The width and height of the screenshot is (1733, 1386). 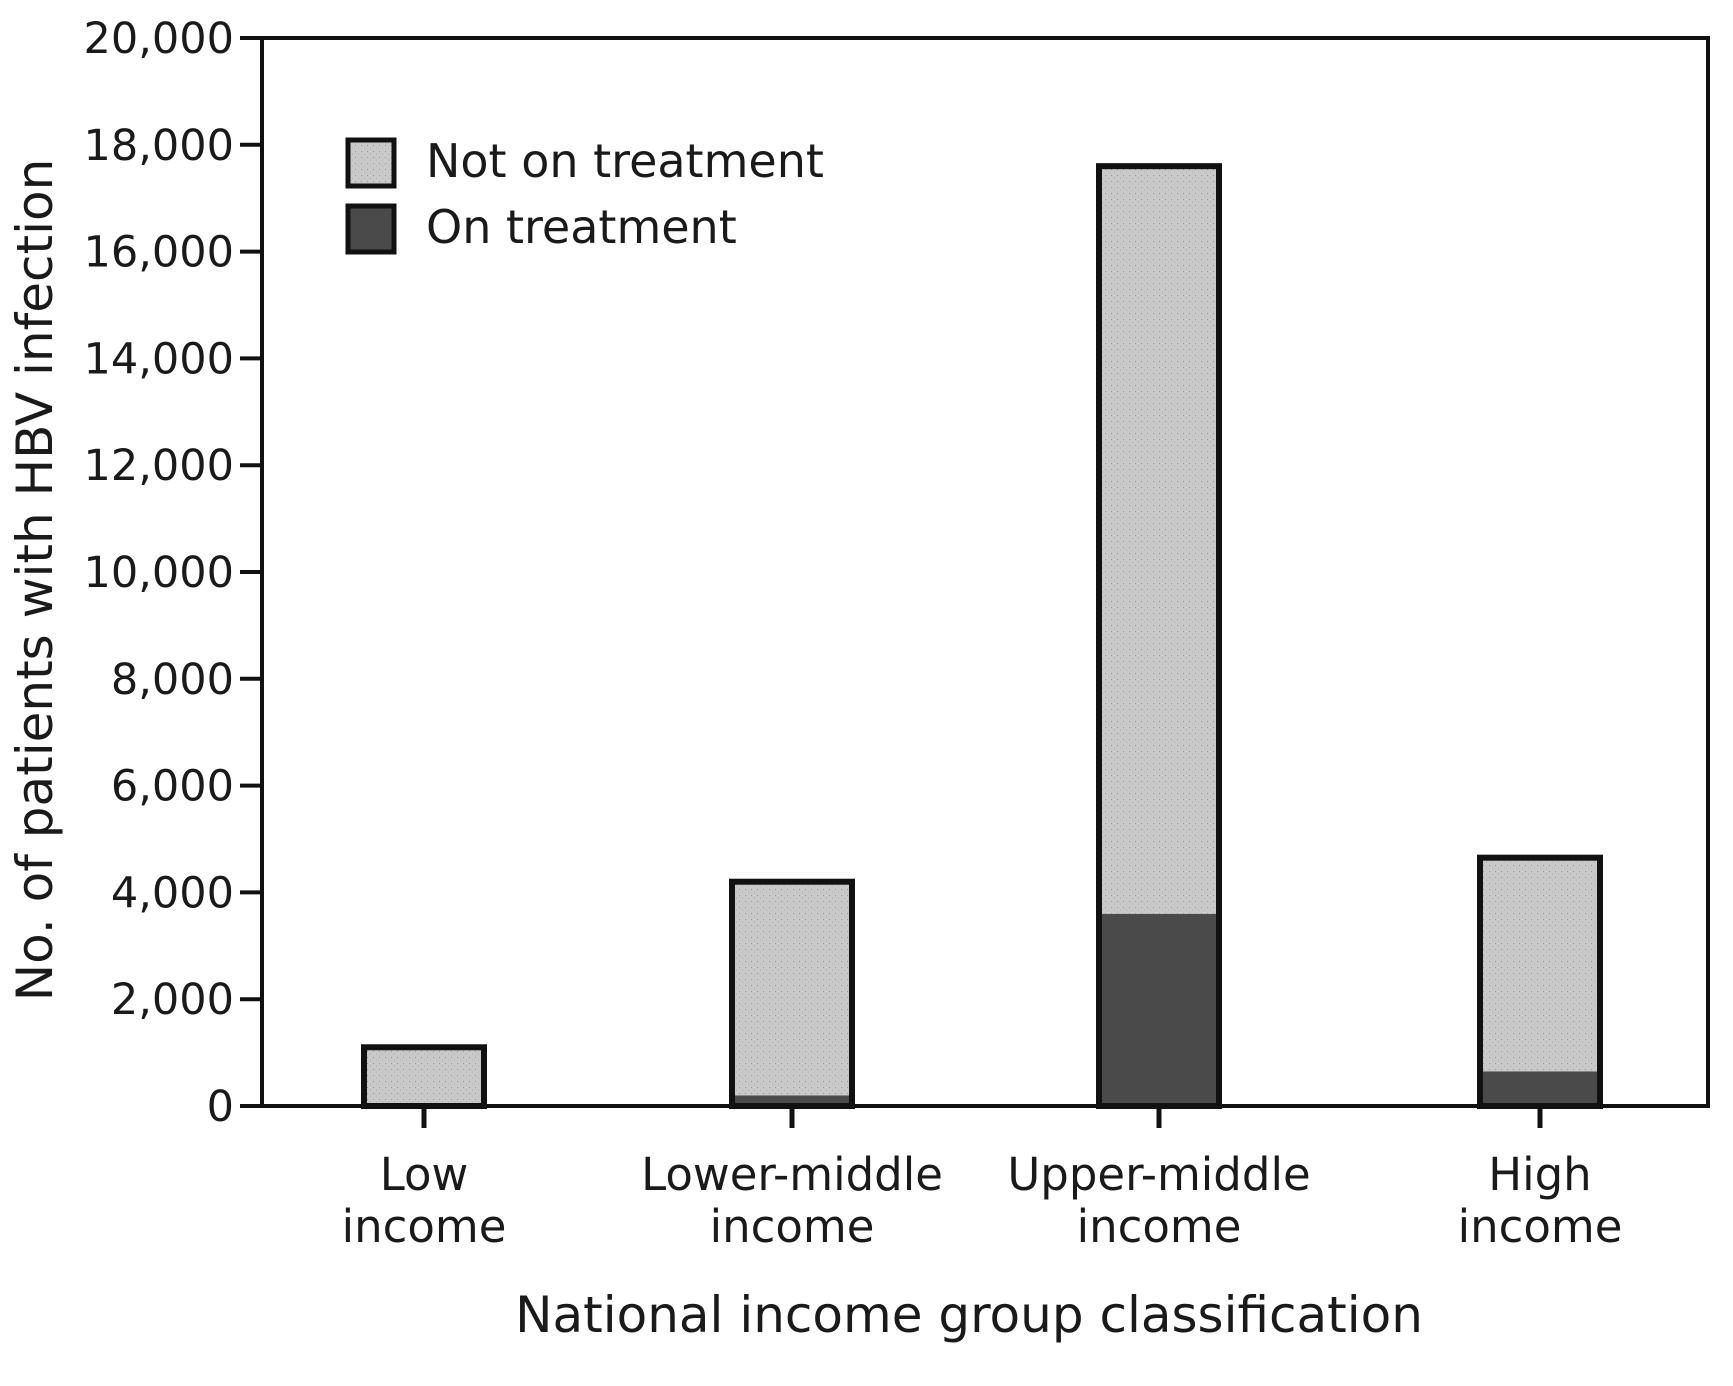 I want to click on legend-label-on-treatment: On treatment, so click(x=581, y=227).